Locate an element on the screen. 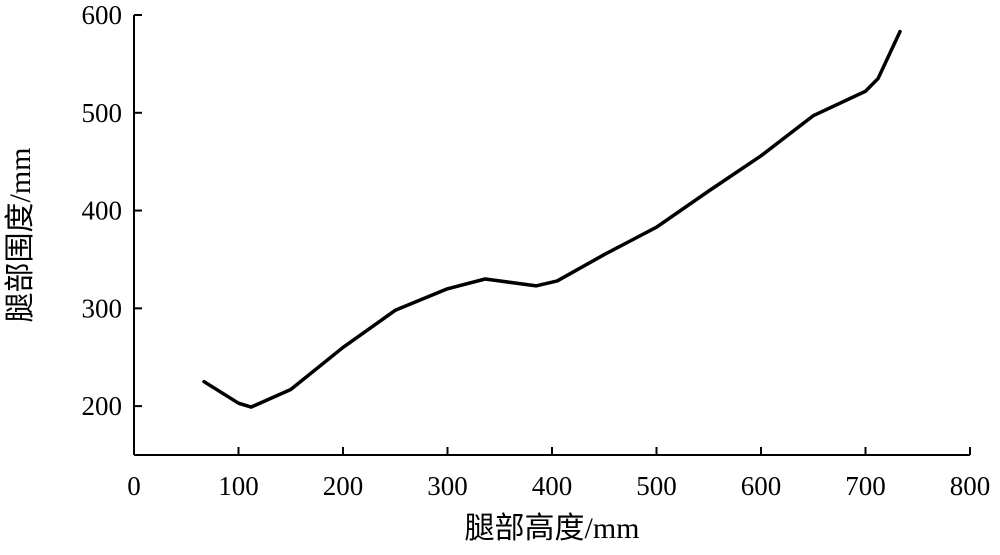 Image resolution: width=1000 pixels, height=555 pixels. x-axis-label: 腿部高度/mm is located at coordinates (551, 528).